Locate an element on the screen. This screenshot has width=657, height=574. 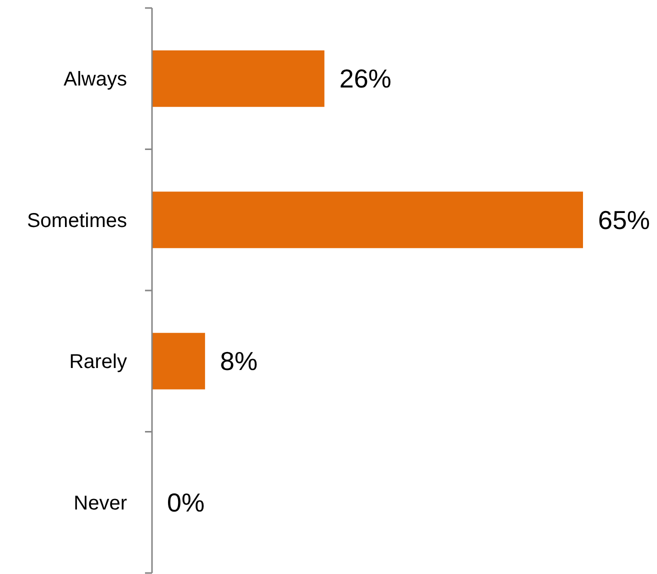
data-label: 0% is located at coordinates (186, 502).